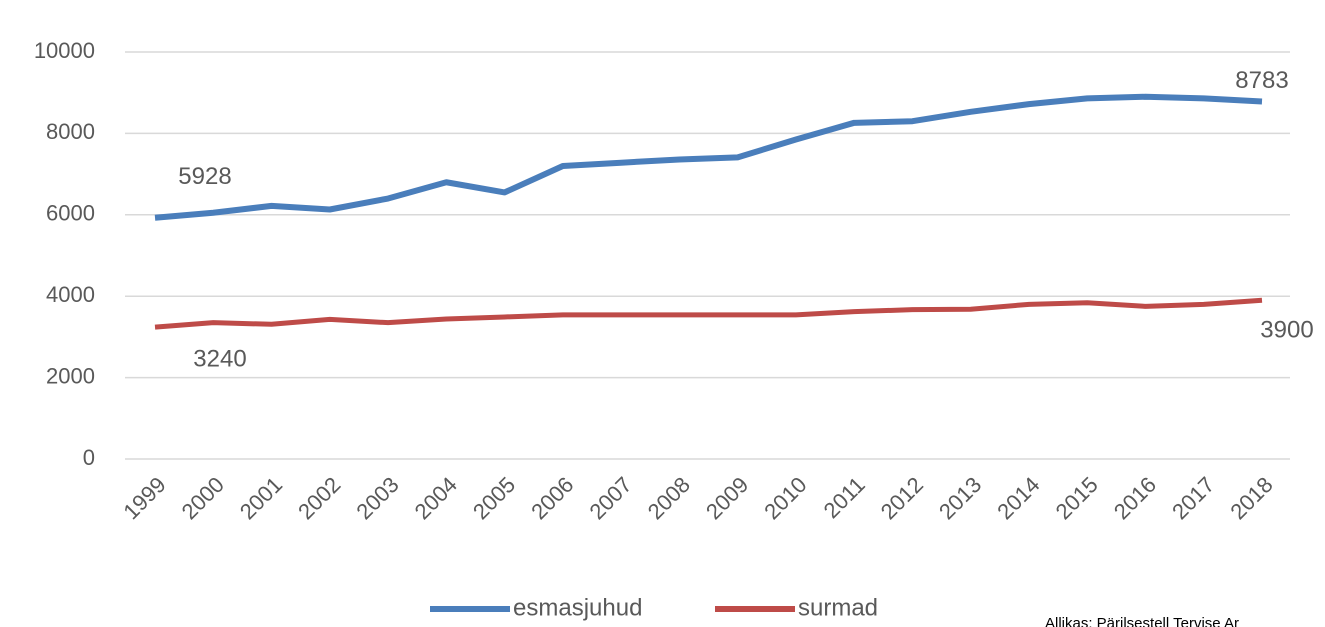 The height and width of the screenshot is (627, 1325). I want to click on x-tick-label: 2006, so click(552, 498).